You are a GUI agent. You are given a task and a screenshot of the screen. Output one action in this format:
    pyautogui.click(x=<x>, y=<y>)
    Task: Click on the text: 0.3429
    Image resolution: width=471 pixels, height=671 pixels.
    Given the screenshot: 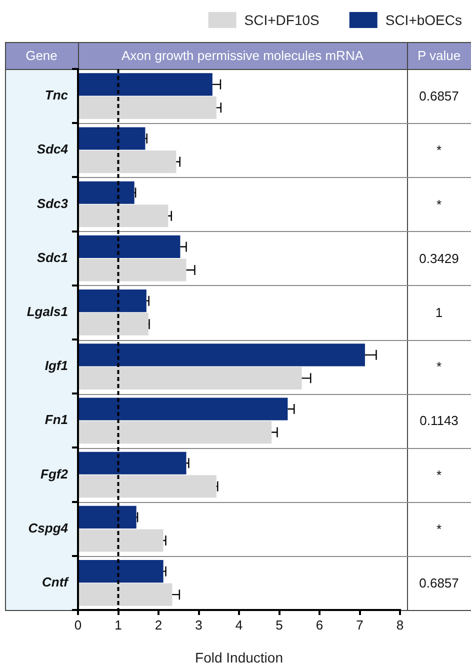 What is the action you would take?
    pyautogui.click(x=439, y=258)
    